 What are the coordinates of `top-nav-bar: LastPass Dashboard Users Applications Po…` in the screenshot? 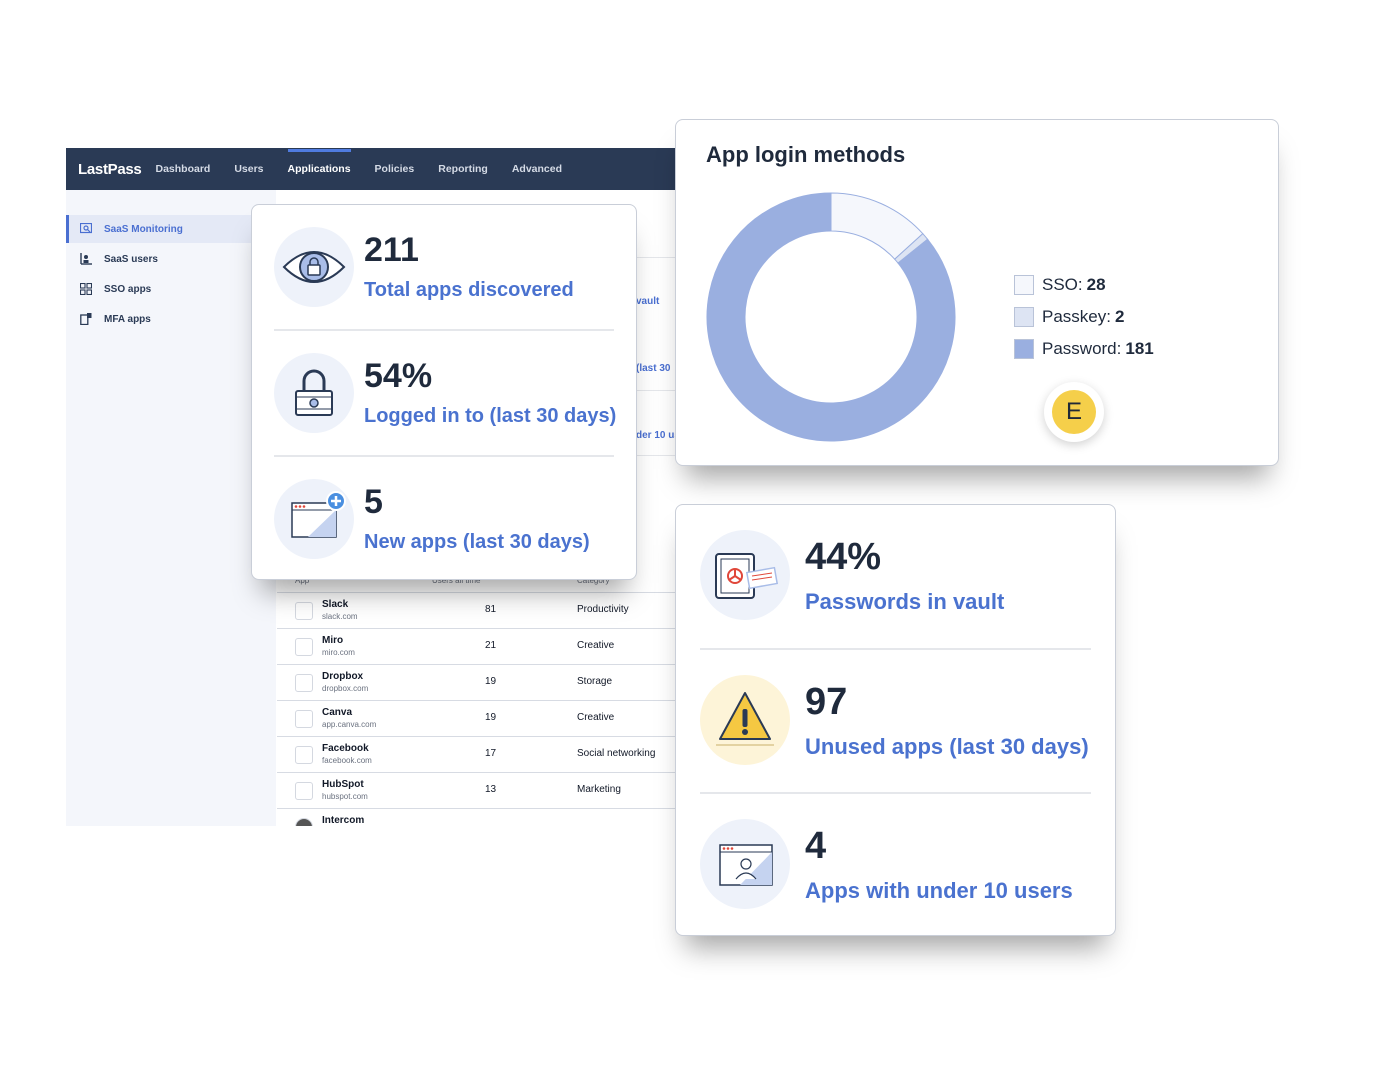 It's located at (386, 169).